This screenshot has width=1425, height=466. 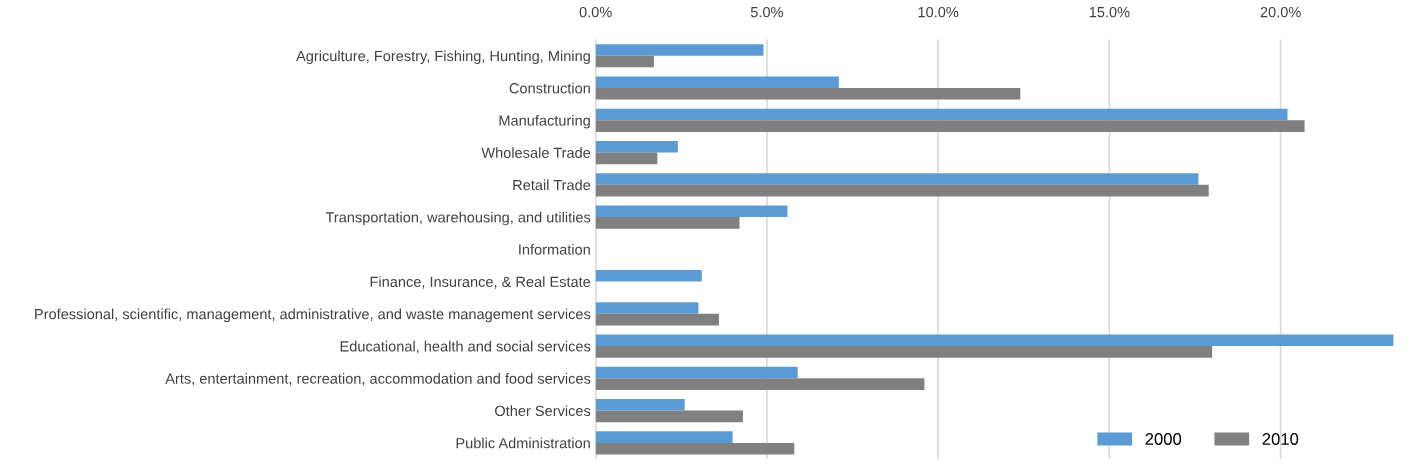 I want to click on y-tick-label: Arts, entertainment, recreation, accommodation and food services, so click(x=378, y=379).